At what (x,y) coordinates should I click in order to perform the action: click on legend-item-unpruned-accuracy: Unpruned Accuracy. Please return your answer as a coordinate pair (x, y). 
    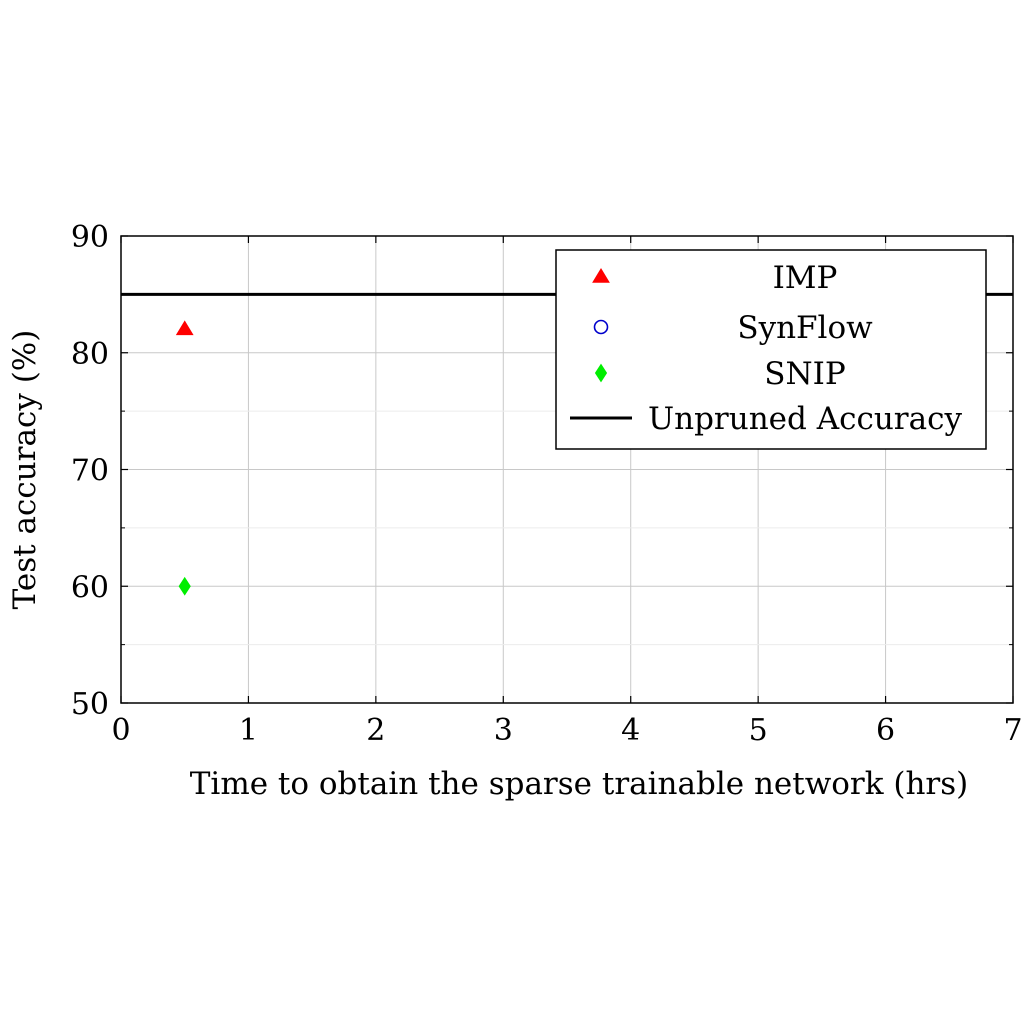
    Looking at the image, I should click on (766, 419).